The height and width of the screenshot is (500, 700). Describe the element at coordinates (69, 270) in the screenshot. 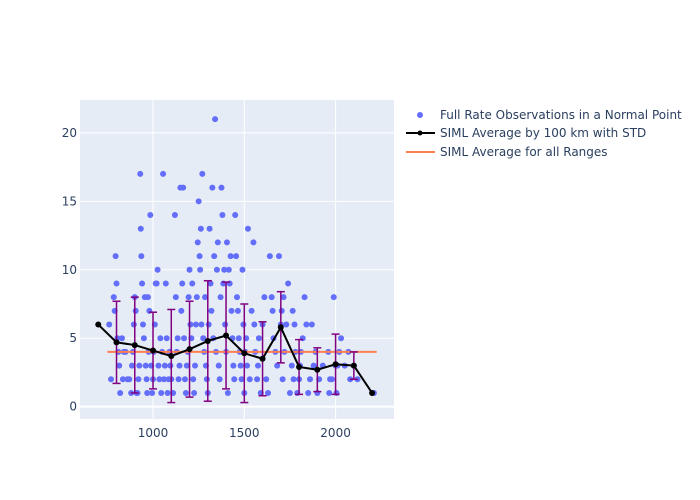

I see `y-tick-label: 10` at that location.